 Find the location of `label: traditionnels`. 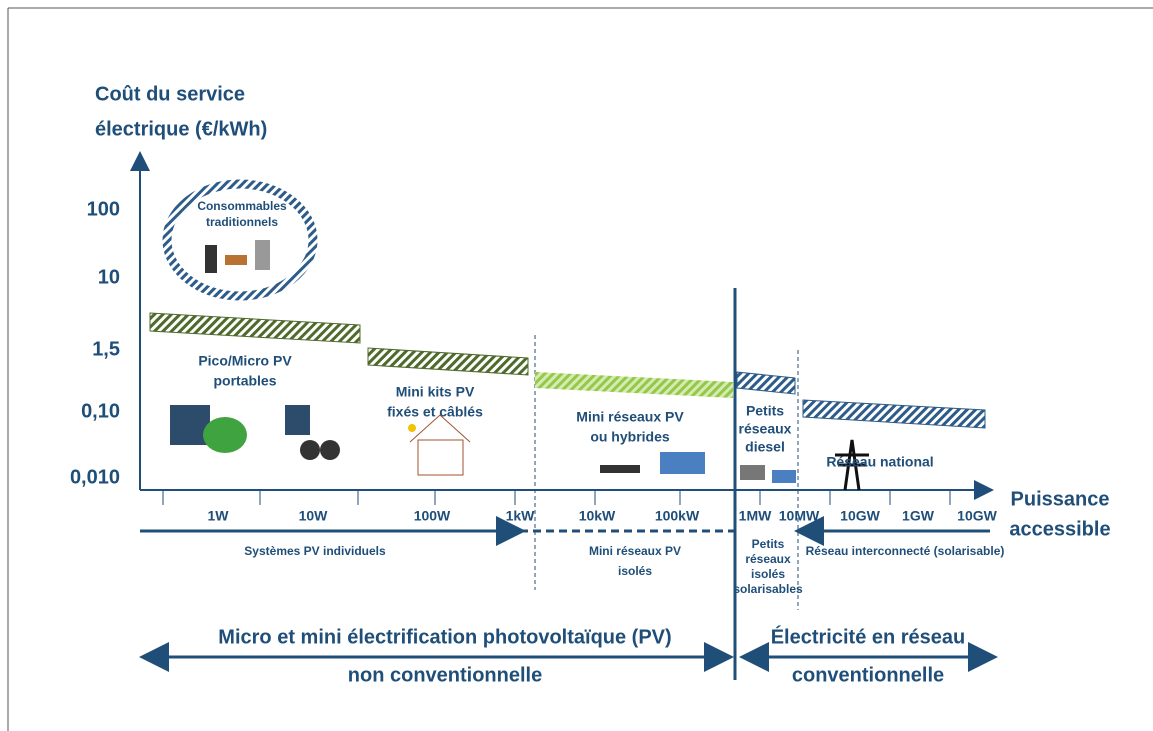

label: traditionnels is located at coordinates (242, 222).